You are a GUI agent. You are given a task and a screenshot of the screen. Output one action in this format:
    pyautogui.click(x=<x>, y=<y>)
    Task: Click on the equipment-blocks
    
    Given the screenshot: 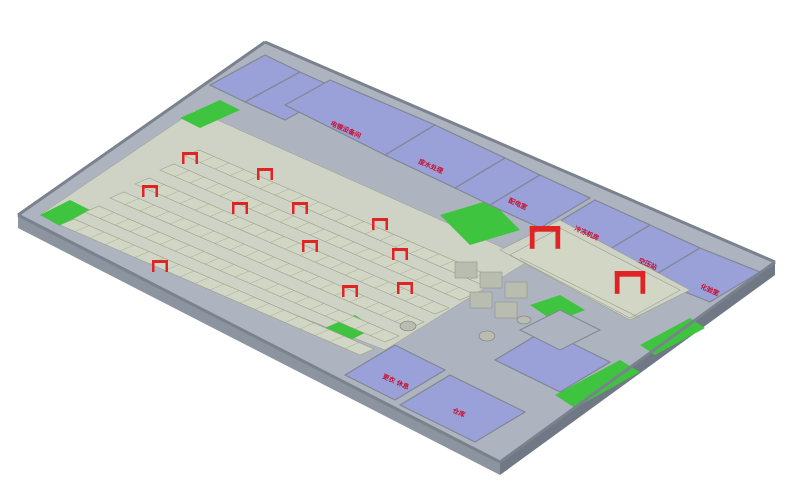 What is the action you would take?
    pyautogui.click(x=465, y=301)
    